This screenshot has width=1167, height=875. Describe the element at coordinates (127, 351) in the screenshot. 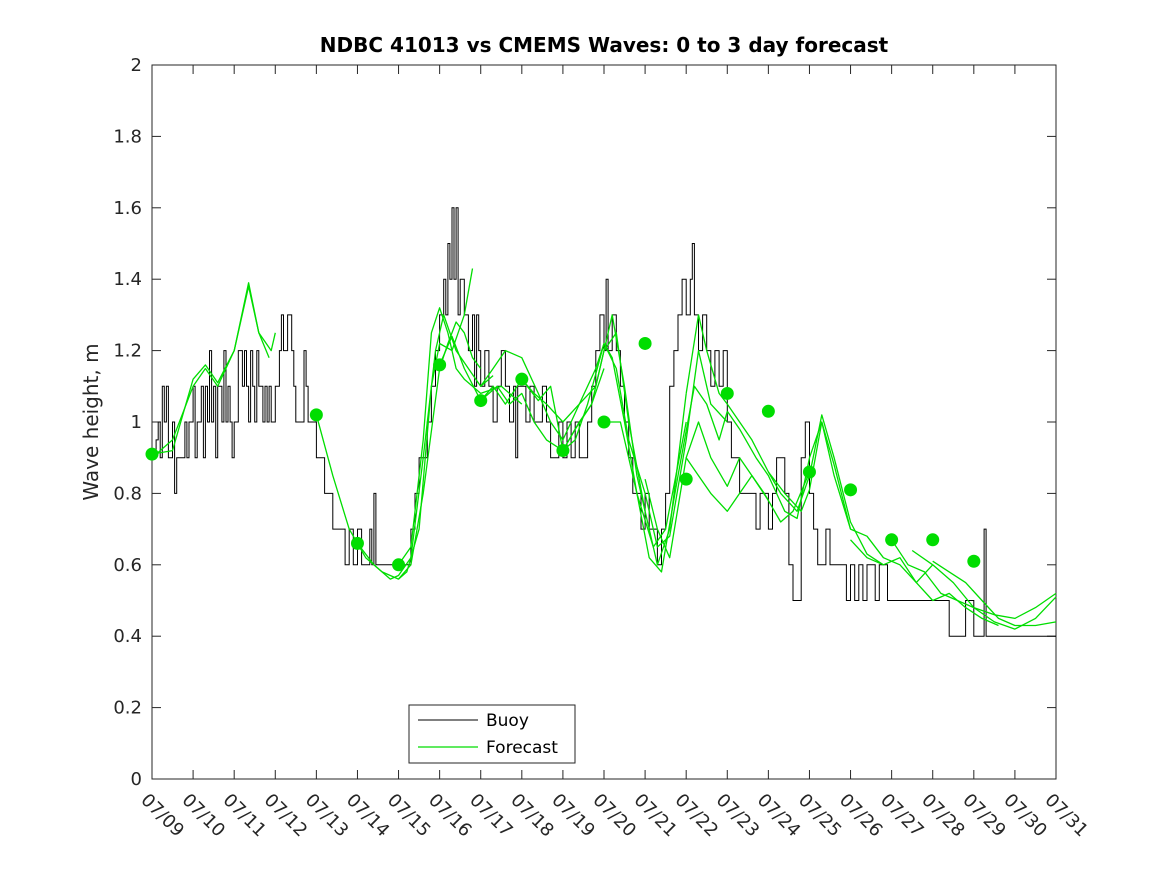

I see `y-tick-label: 1.2` at that location.